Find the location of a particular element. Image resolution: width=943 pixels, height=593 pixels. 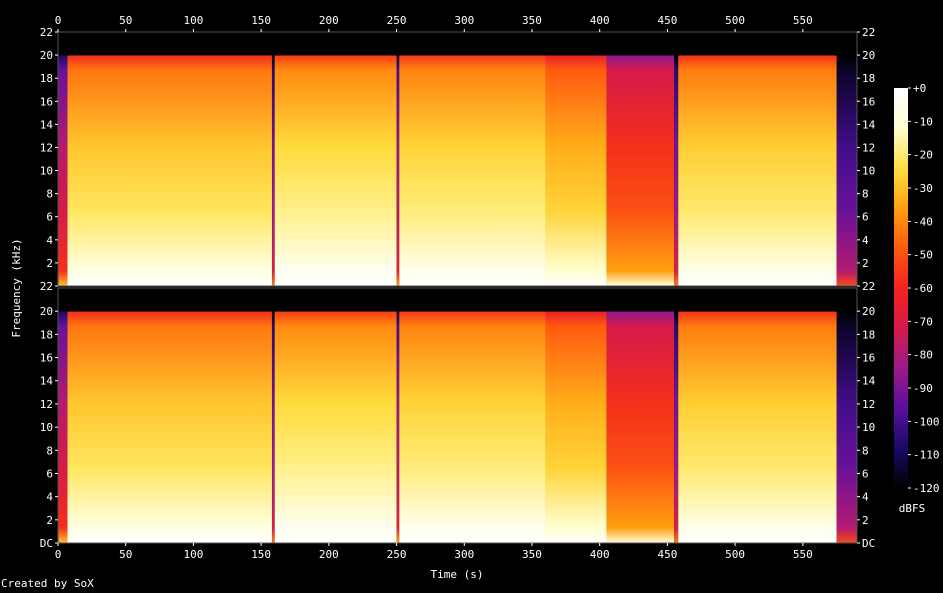

x-tick-label-top: 400 is located at coordinates (600, 20).